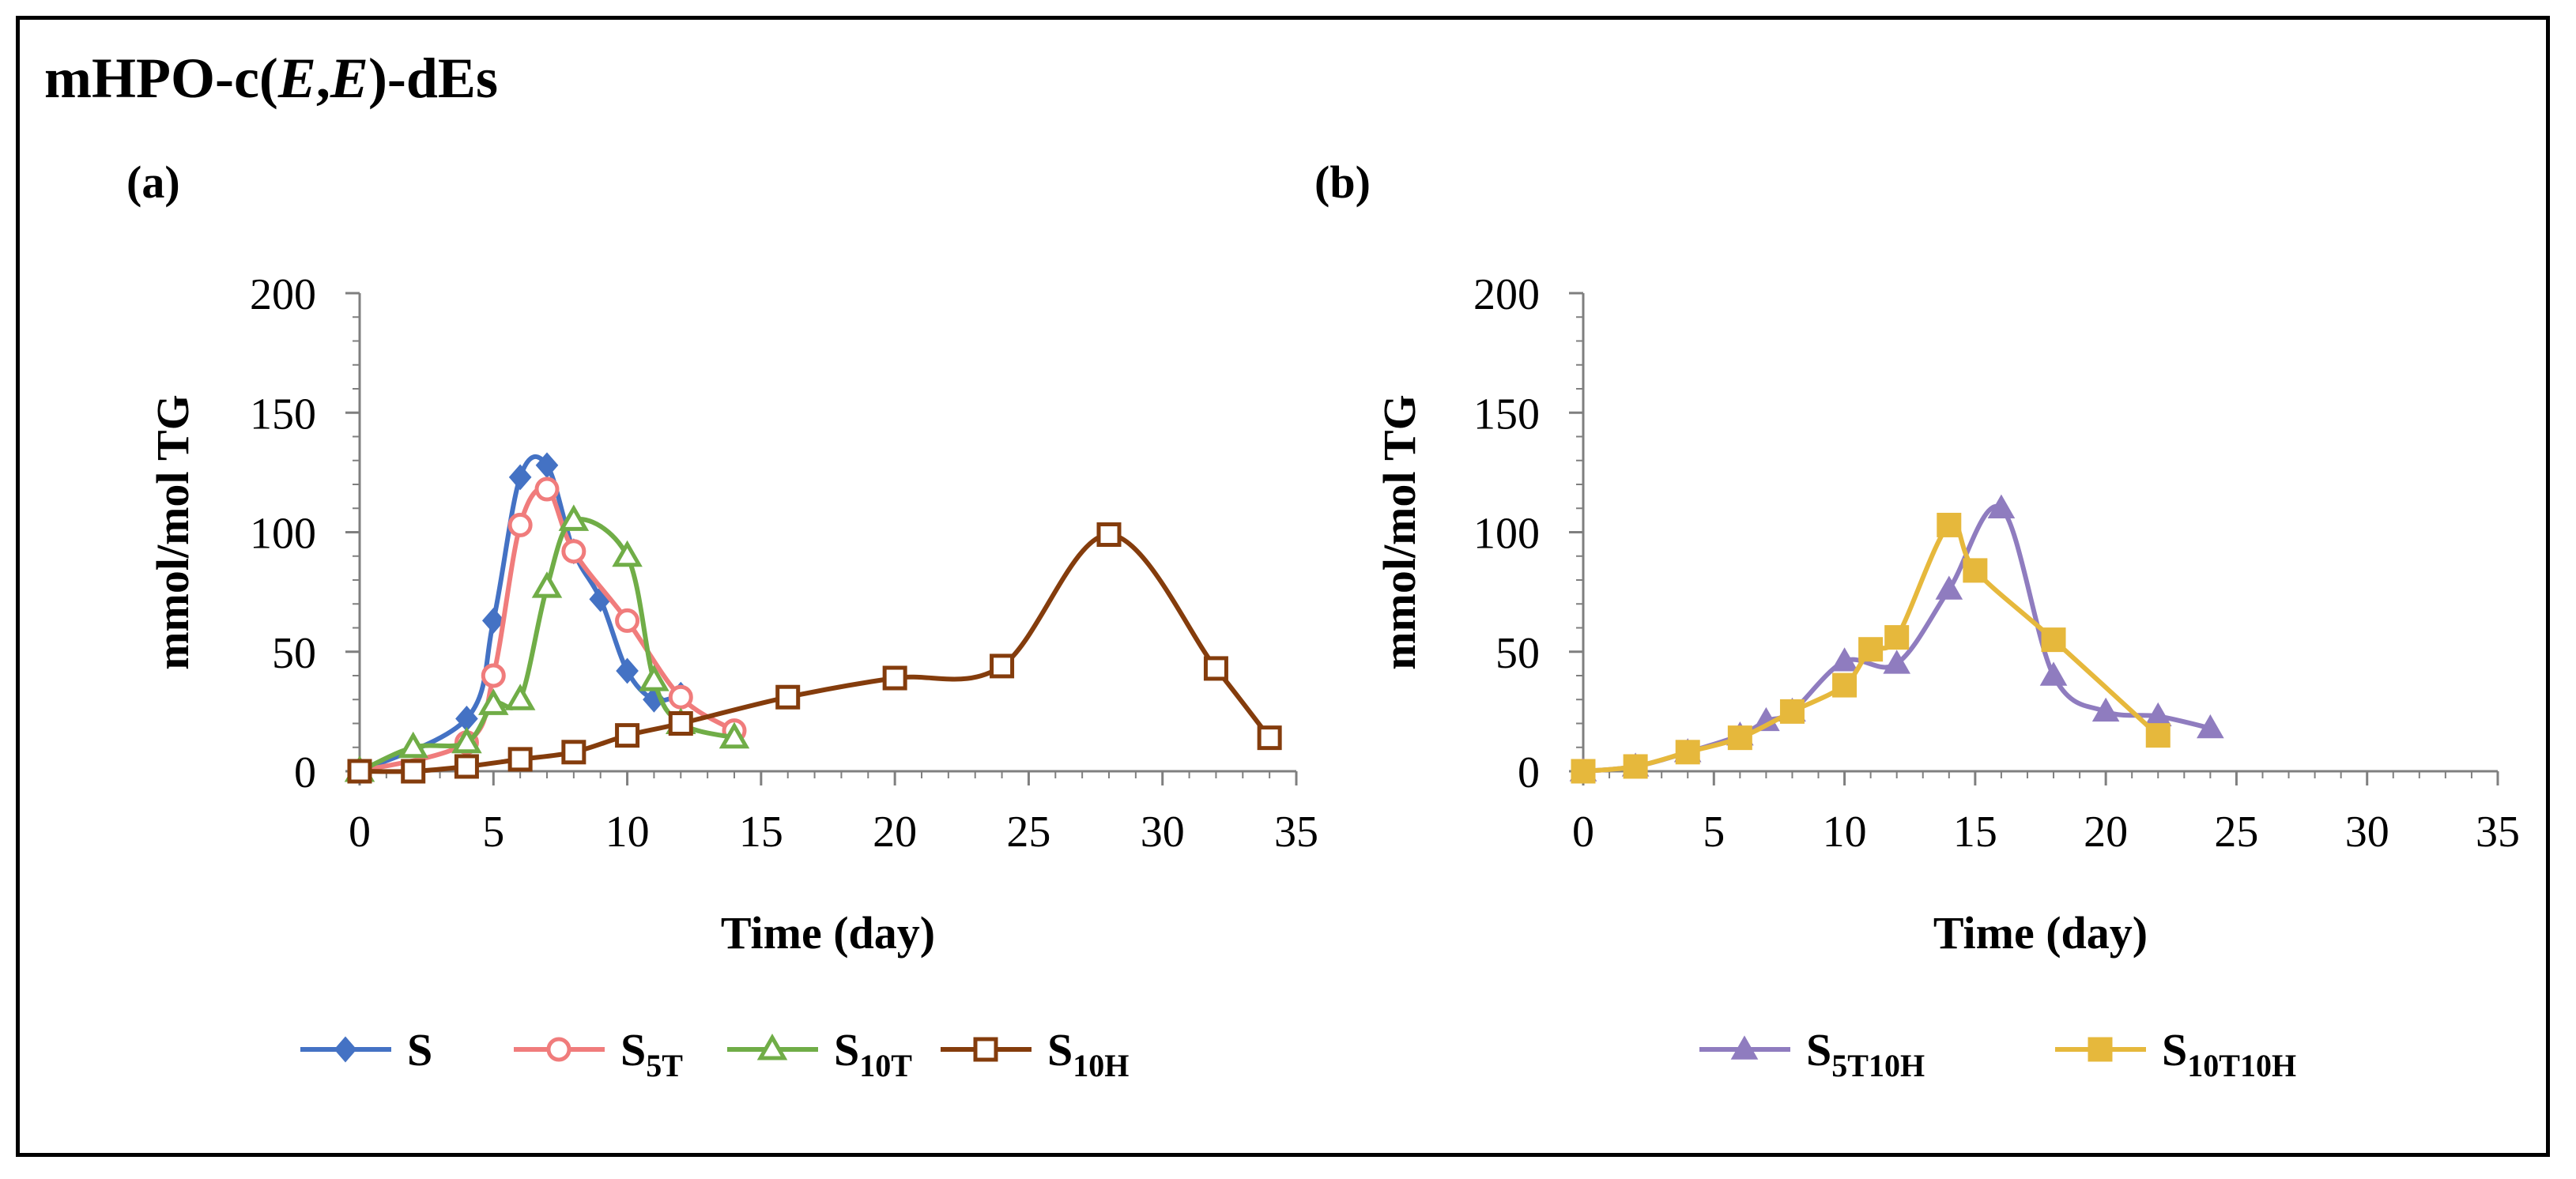 This screenshot has height=1179, width=2576. Describe the element at coordinates (1035, 1053) in the screenshot. I see `legend-entry: S10H` at that location.